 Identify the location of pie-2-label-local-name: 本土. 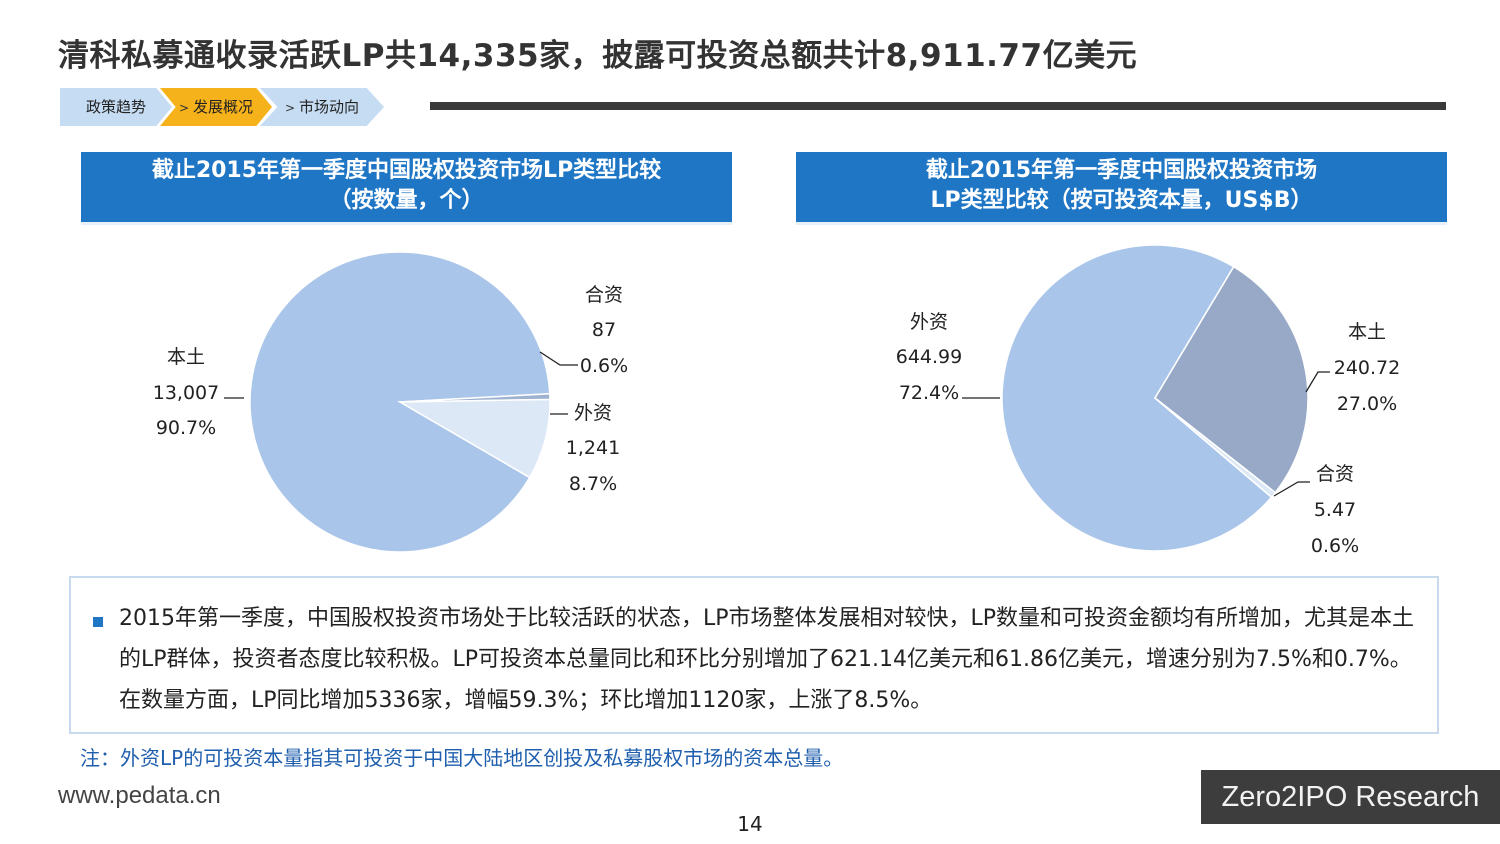
(1367, 332).